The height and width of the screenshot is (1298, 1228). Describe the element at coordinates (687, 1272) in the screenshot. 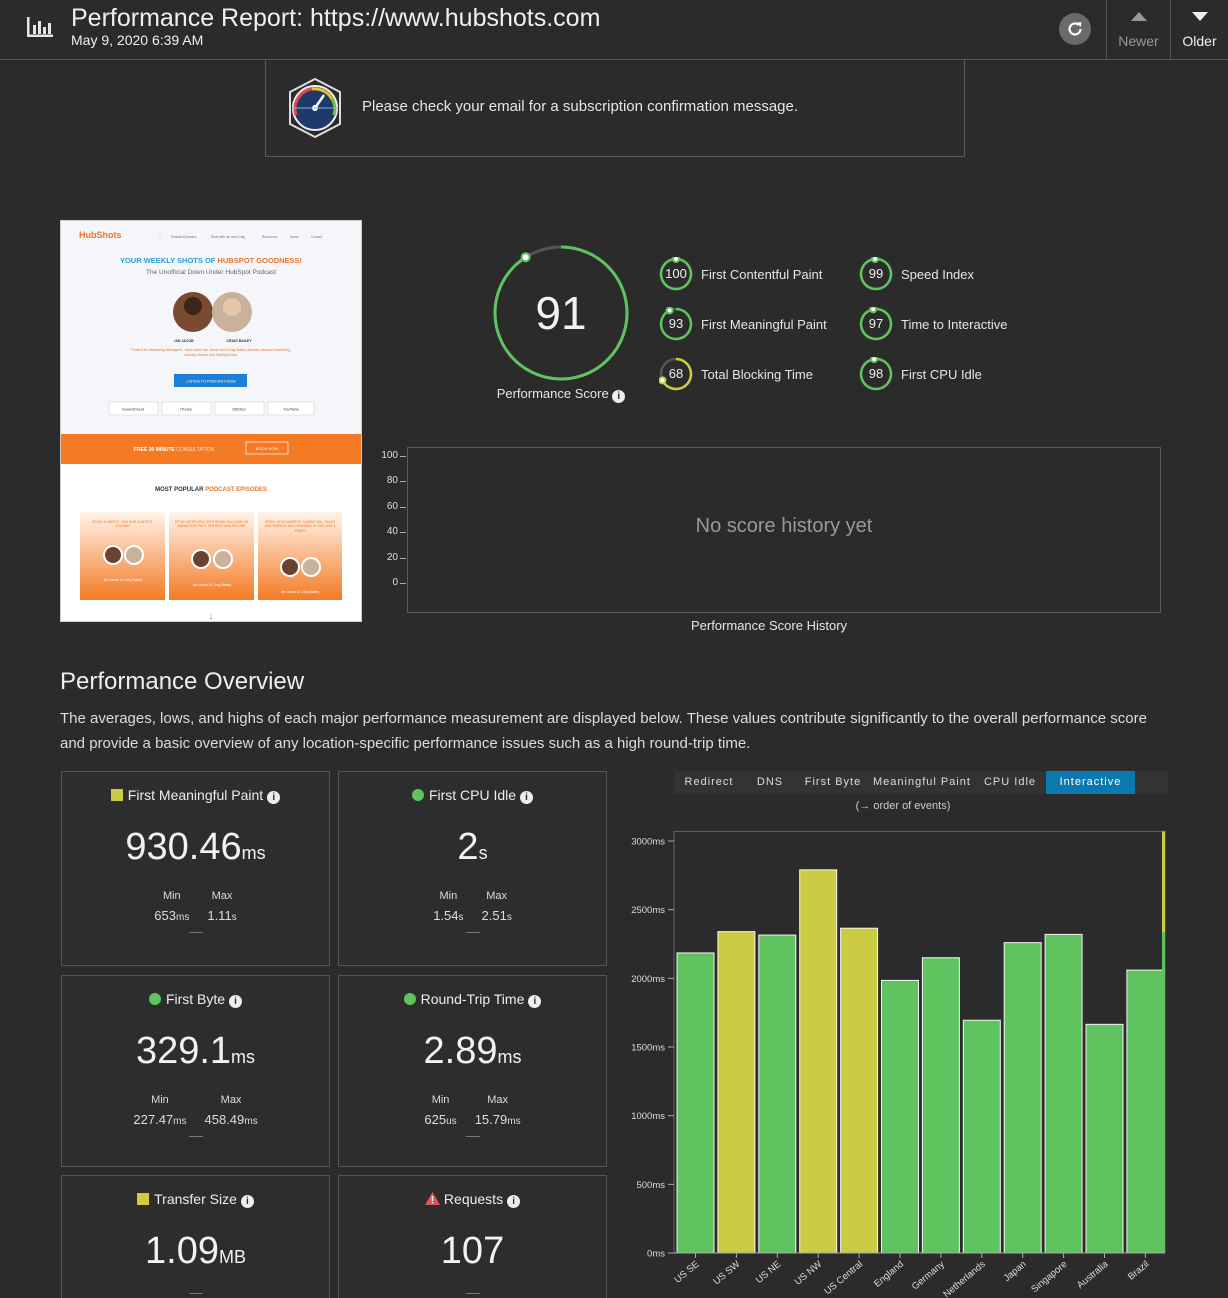

I see `x-tick-label: US SE` at that location.